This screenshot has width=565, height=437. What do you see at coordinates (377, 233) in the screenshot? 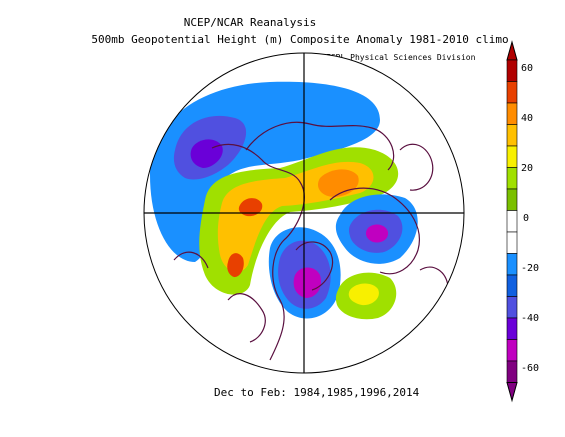
I see `negative-anomaly-europe-core` at bounding box center [377, 233].